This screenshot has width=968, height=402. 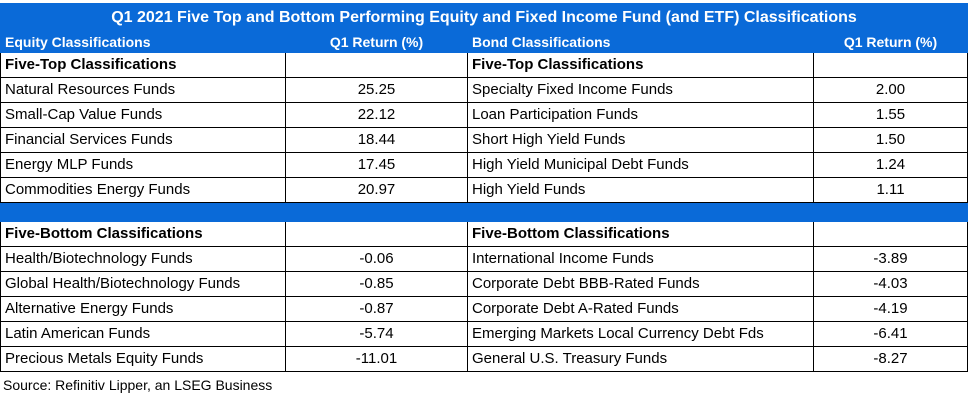 I want to click on bond-classification-cell: Emerging Markets Local Currency Debt Fds, so click(x=640, y=334).